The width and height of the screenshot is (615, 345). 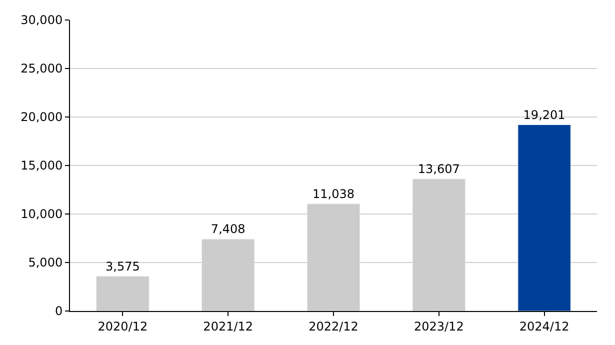 What do you see at coordinates (41, 165) in the screenshot?
I see `y-tick-label: 15,000` at bounding box center [41, 165].